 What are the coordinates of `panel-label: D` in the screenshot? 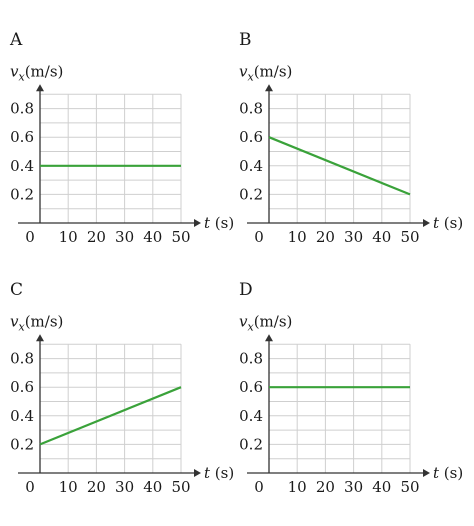 It's located at (246, 290).